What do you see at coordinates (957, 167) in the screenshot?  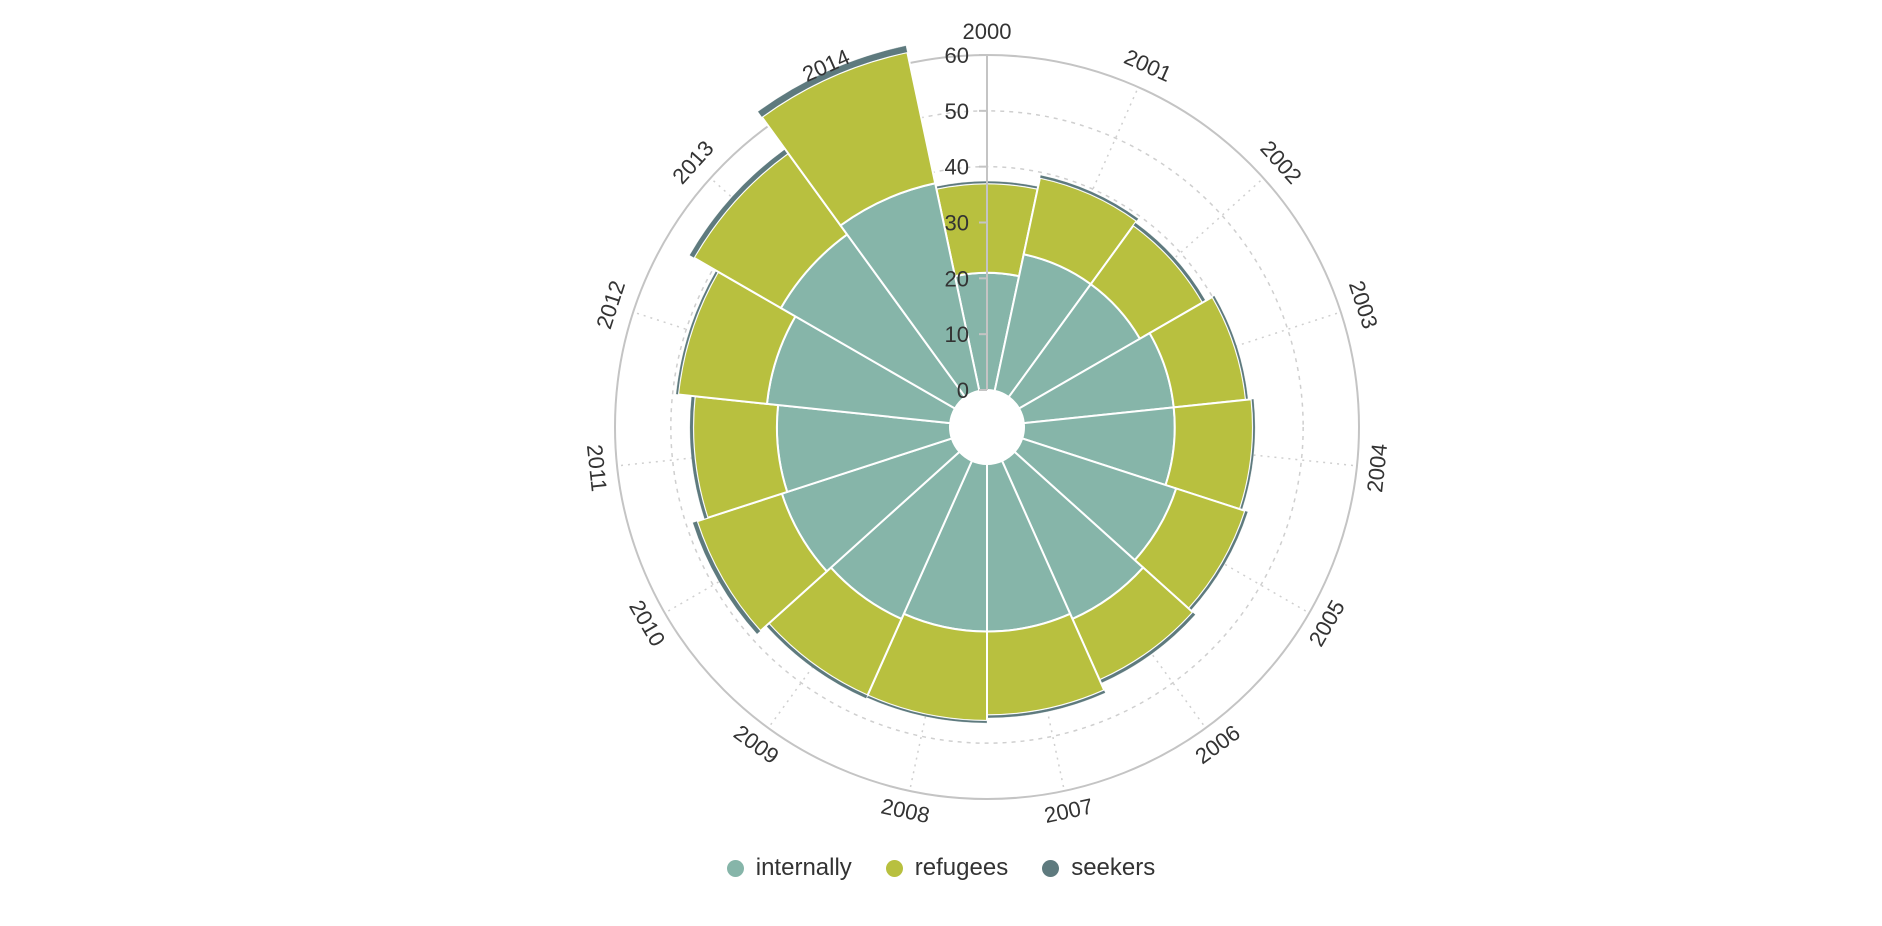 I see `radial-tick-label-40: 40` at bounding box center [957, 167].